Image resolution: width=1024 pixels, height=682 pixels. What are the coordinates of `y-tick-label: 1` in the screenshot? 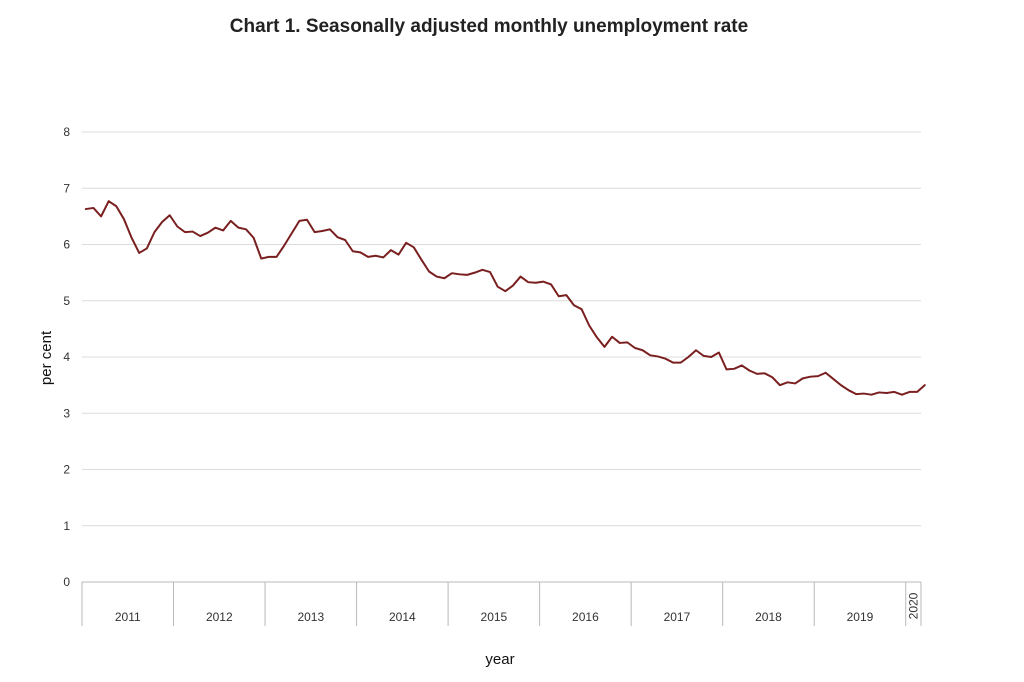 It's located at (66, 526).